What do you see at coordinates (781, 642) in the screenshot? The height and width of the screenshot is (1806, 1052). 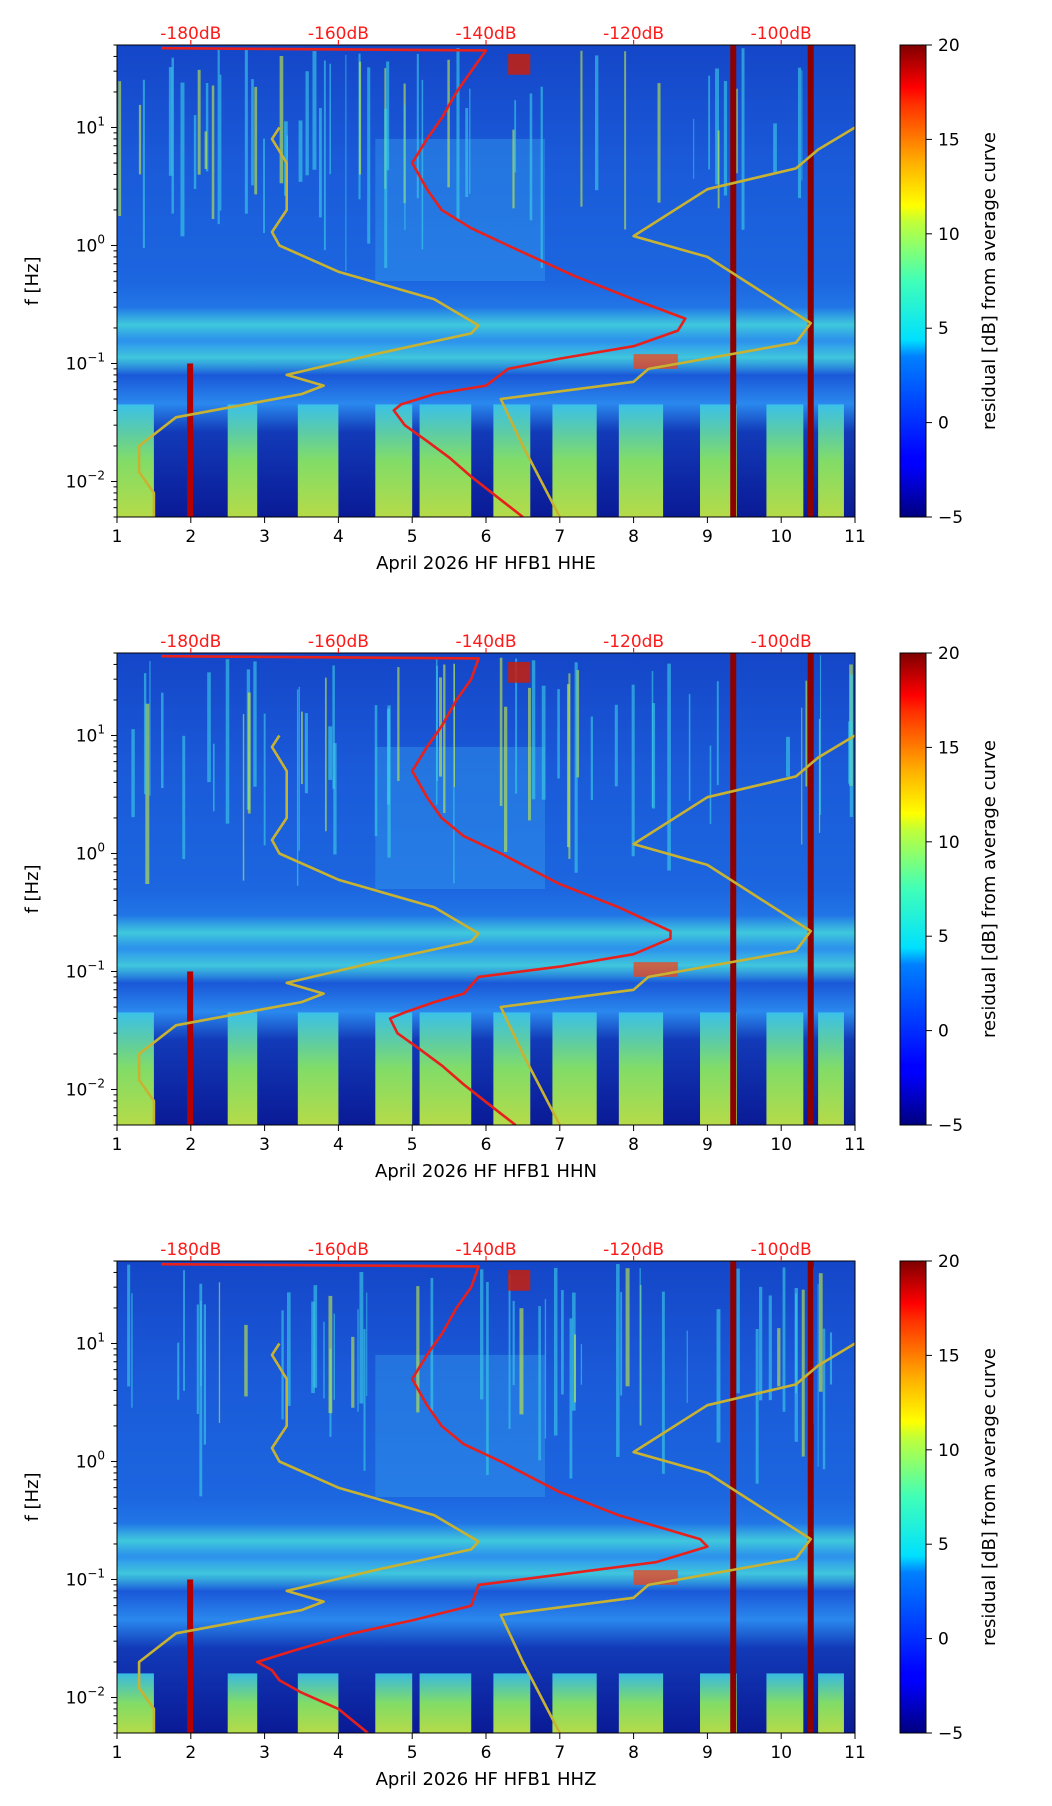 I see `db-scale-label: -100dB` at bounding box center [781, 642].